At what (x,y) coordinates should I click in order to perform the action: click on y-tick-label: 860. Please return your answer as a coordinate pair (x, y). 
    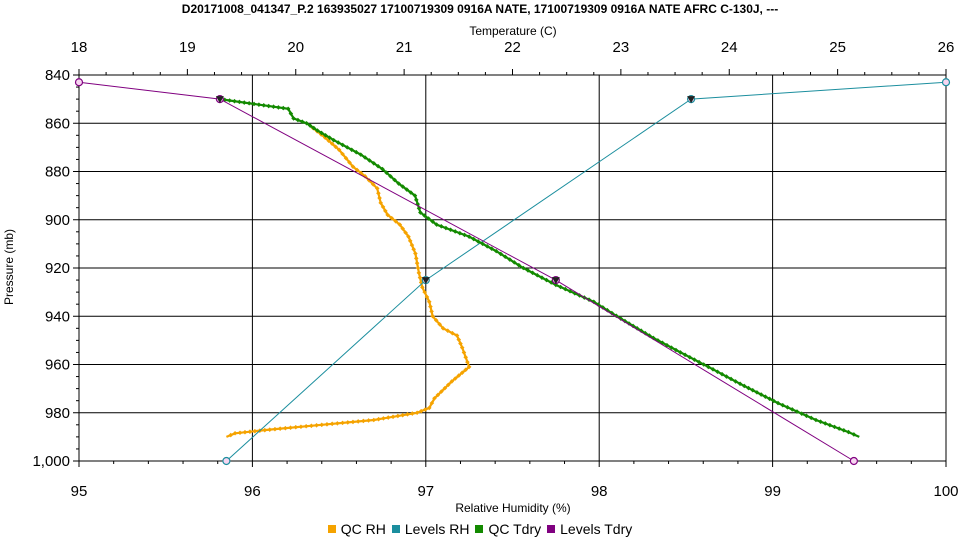
    Looking at the image, I should click on (57, 123).